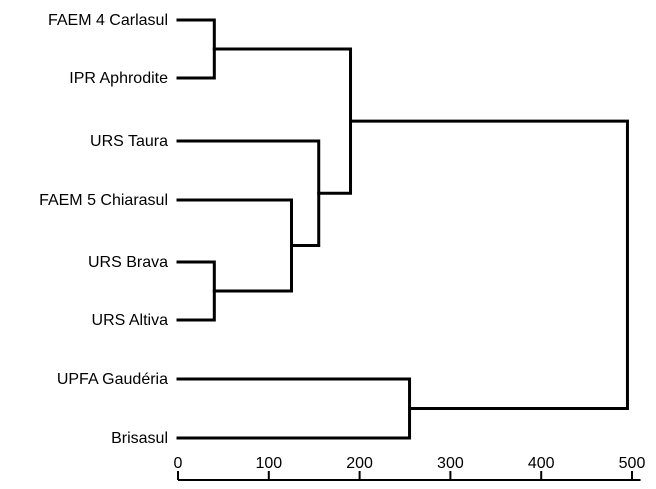  I want to click on leaf-label: FAEM 5 Chiarasul, so click(103, 200).